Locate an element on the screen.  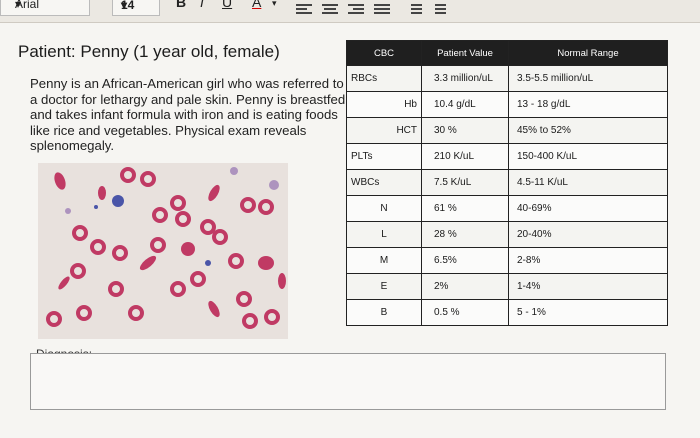
table-row: HCT 30 % 45% to 52% is located at coordinates (507, 130).